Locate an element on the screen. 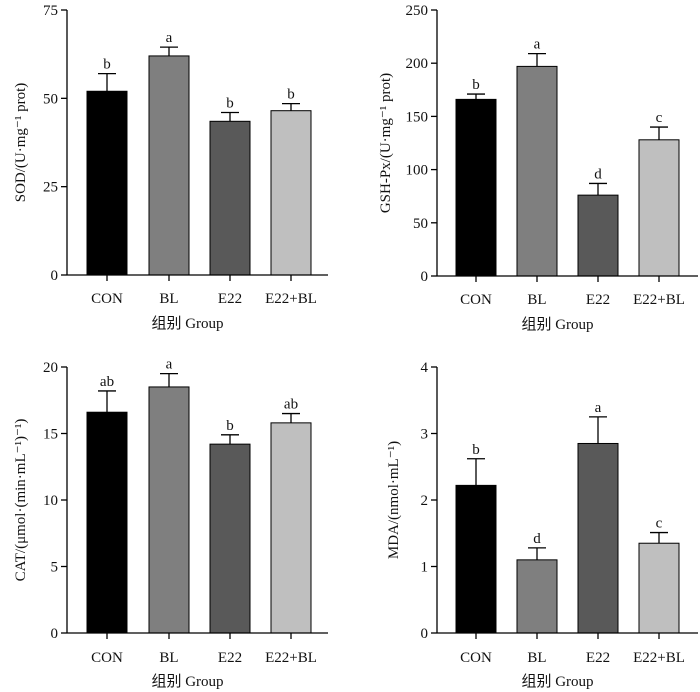 The image size is (700, 692). y-tick-label: 3 is located at coordinates (425, 435).